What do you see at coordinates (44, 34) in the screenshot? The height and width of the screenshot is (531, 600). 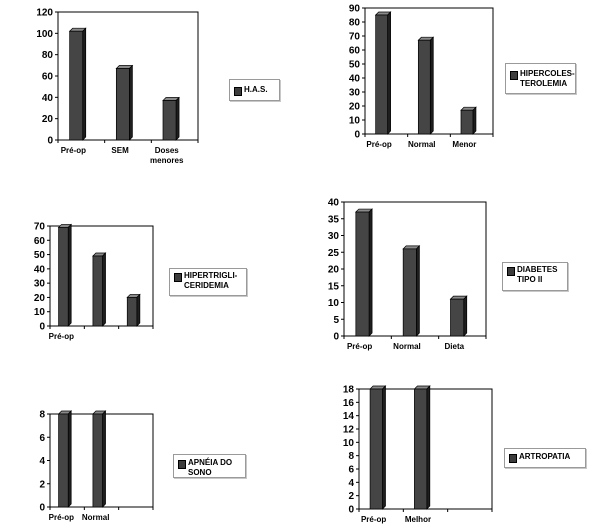 I see `y-tick-label: 100` at bounding box center [44, 34].